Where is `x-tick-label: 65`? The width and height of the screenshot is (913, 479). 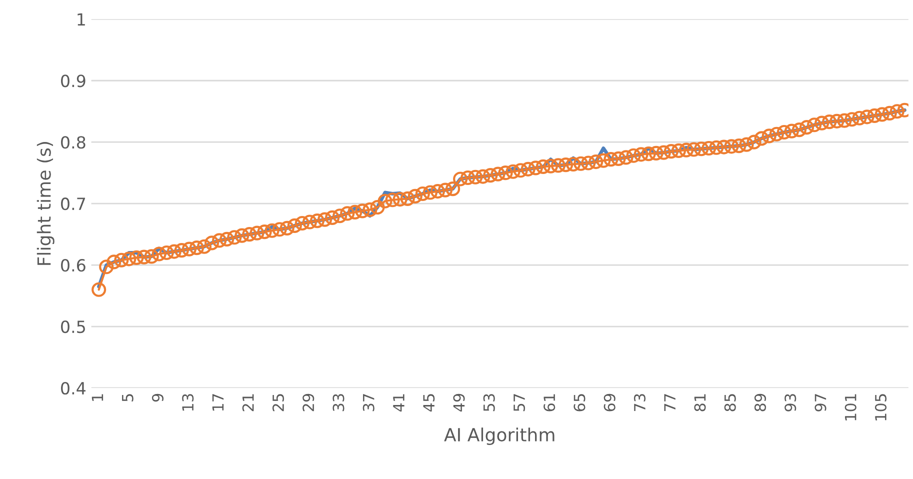
x-tick-label: 65 is located at coordinates (580, 403).